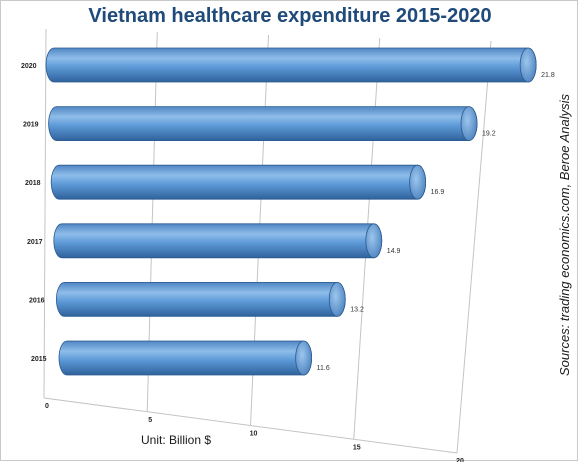  Describe the element at coordinates (33, 183) in the screenshot. I see `category-label: 2018` at that location.